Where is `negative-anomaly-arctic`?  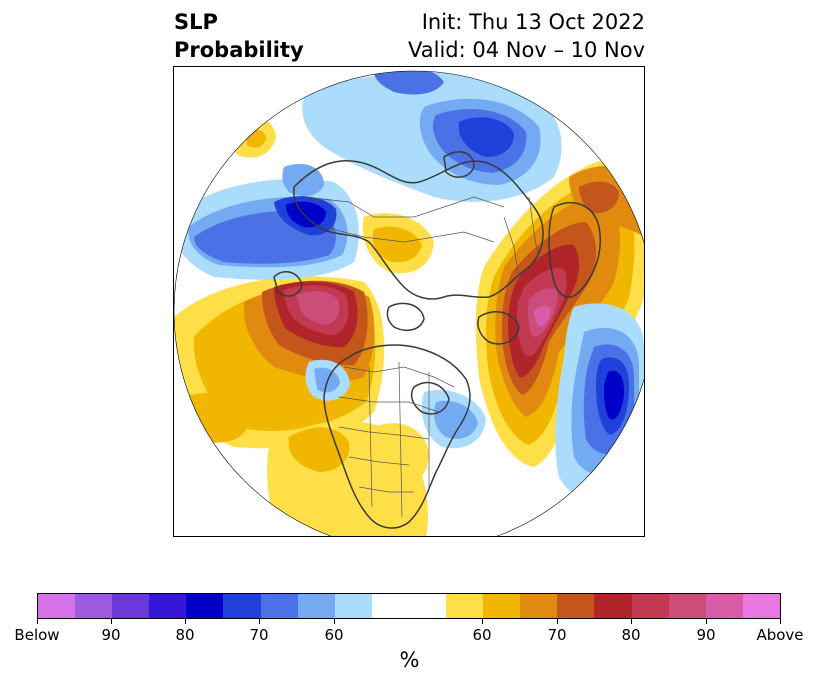 negative-anomaly-arctic is located at coordinates (422, 136).